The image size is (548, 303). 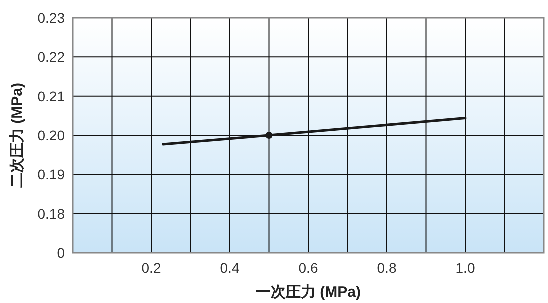 I want to click on y-axis-title: 二次圧力 (MPa), so click(x=17, y=135).